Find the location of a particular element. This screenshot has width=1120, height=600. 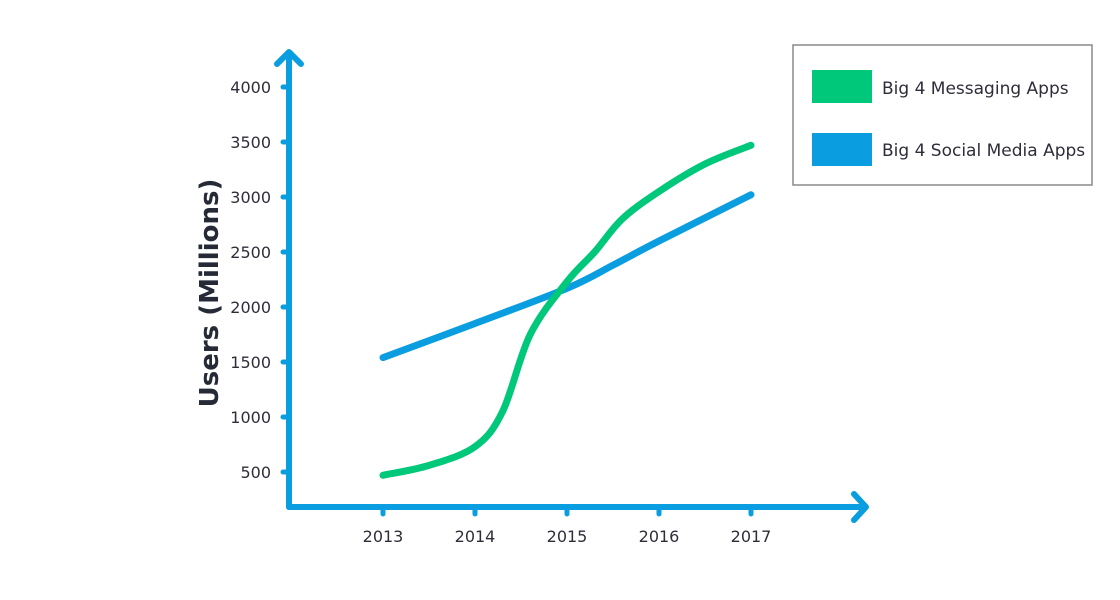

y-tick-label: 2000 is located at coordinates (250, 307).